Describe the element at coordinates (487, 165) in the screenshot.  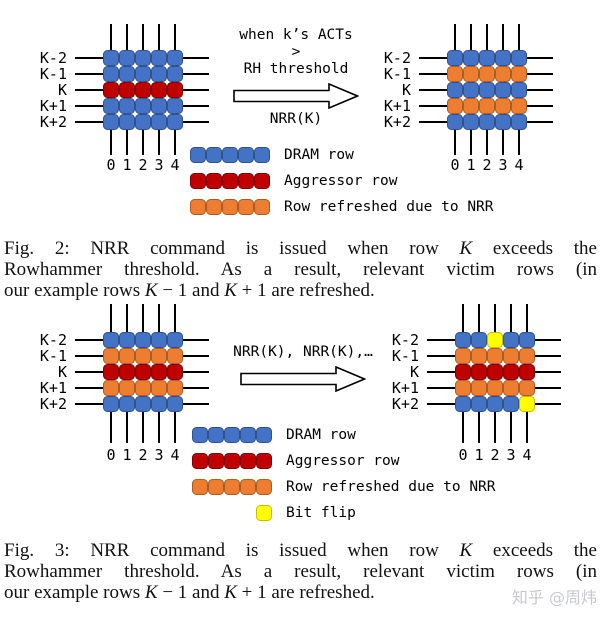
I see `col-label: 2` at that location.